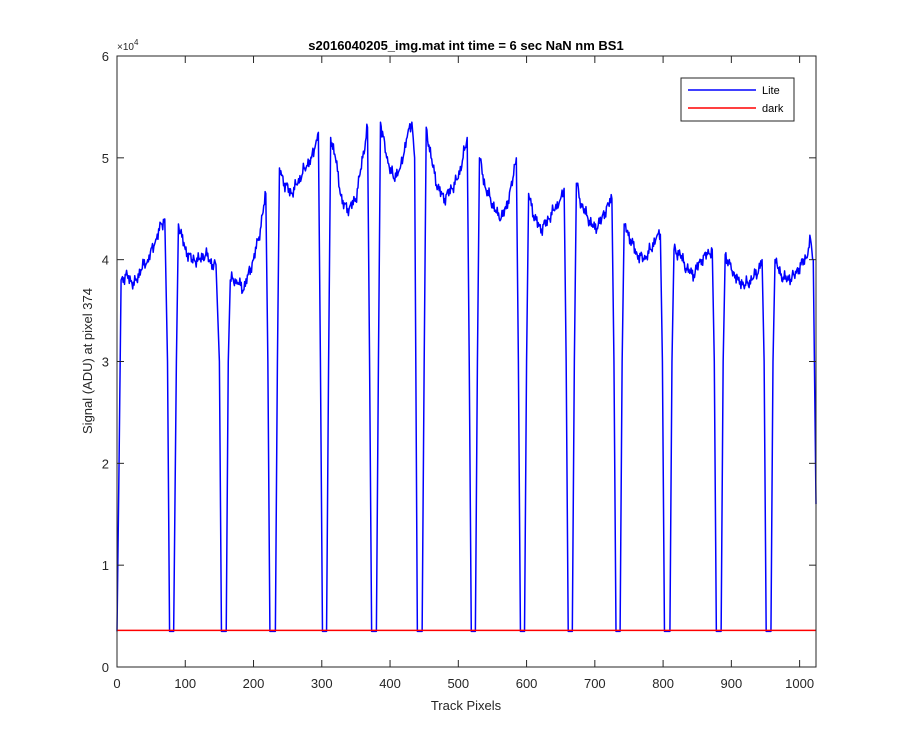 The width and height of the screenshot is (900, 750). What do you see at coordinates (663, 683) in the screenshot?
I see `x-tick-label: 800` at bounding box center [663, 683].